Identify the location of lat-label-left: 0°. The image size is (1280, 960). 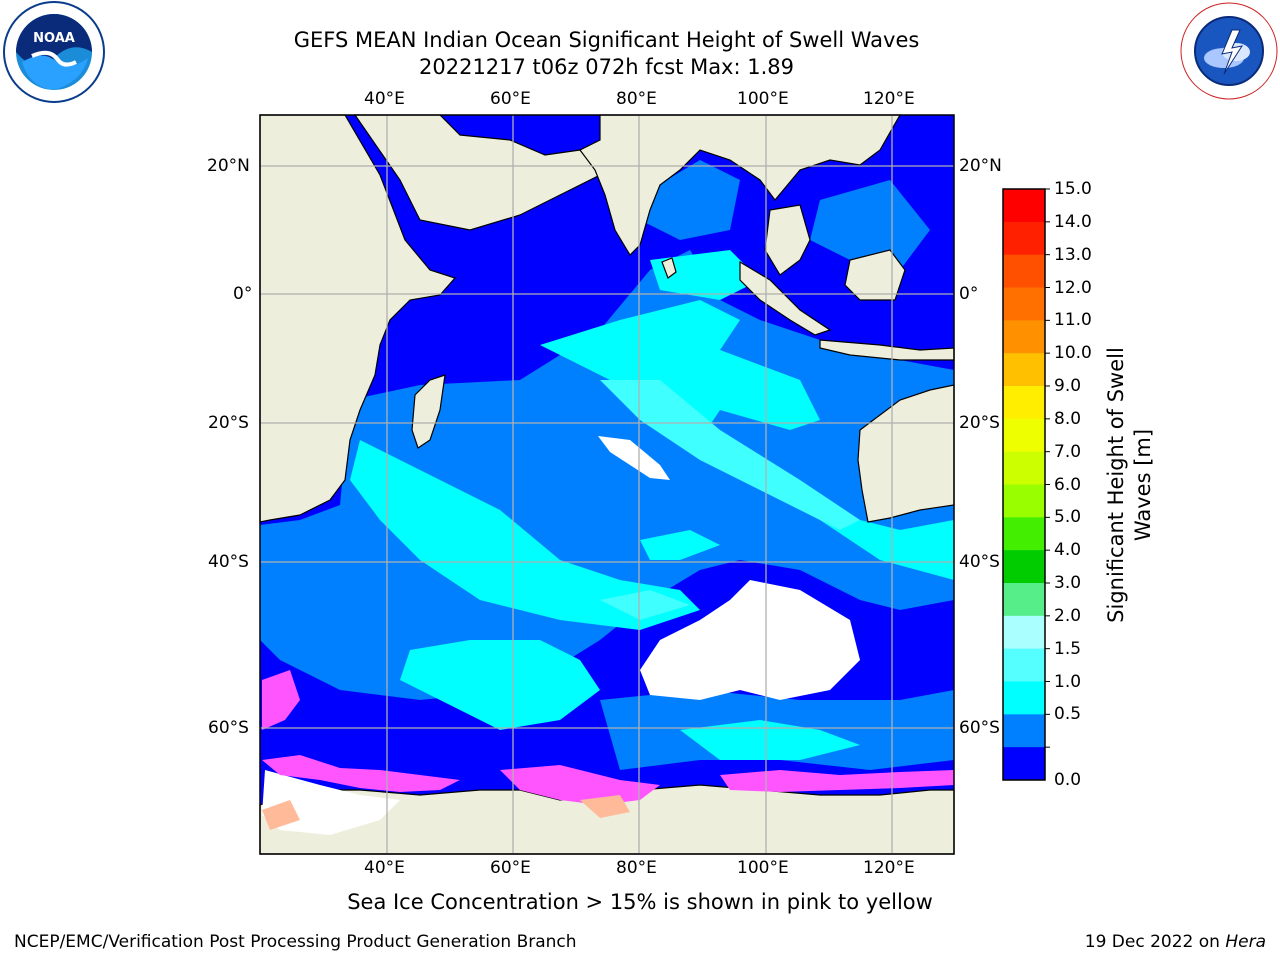
(243, 294).